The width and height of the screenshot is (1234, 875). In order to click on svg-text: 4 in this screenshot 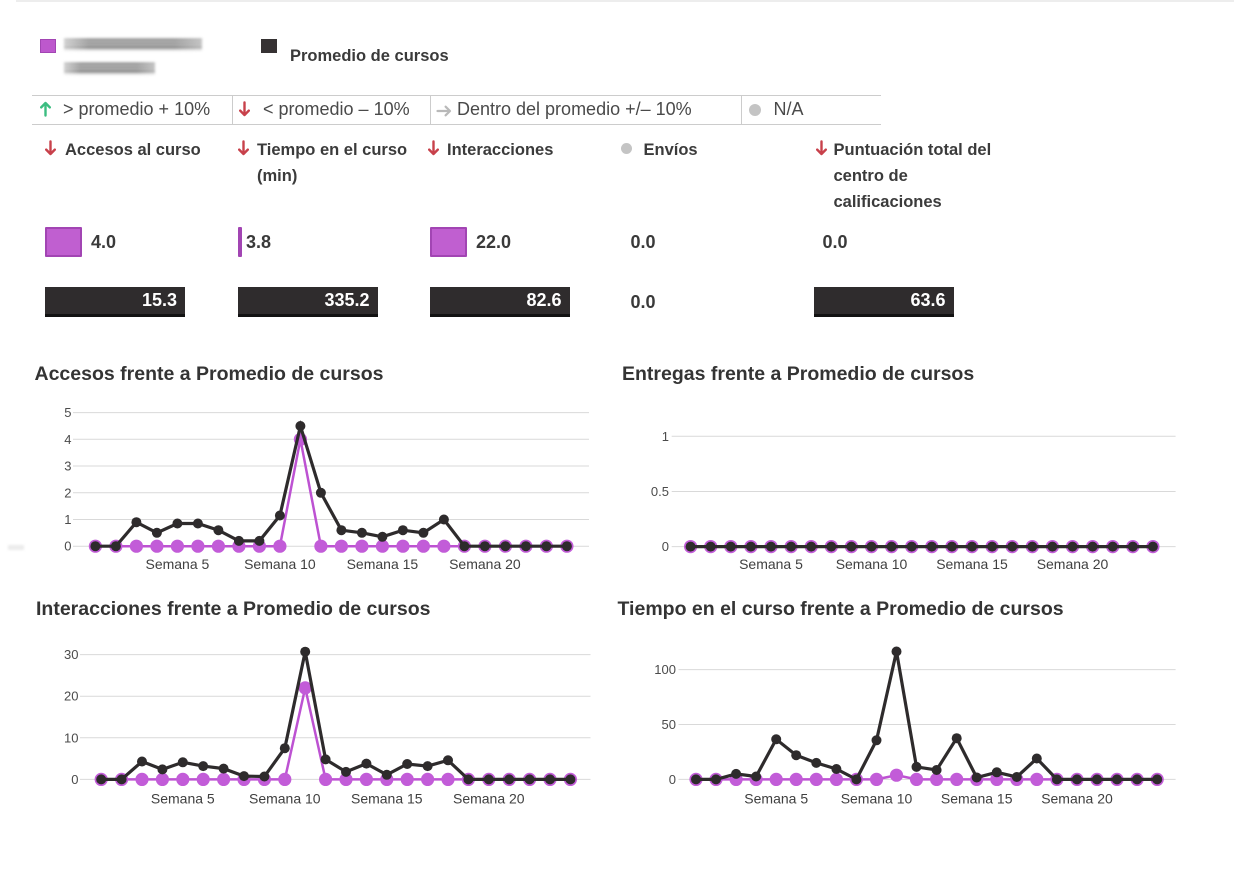, I will do `click(67, 439)`.